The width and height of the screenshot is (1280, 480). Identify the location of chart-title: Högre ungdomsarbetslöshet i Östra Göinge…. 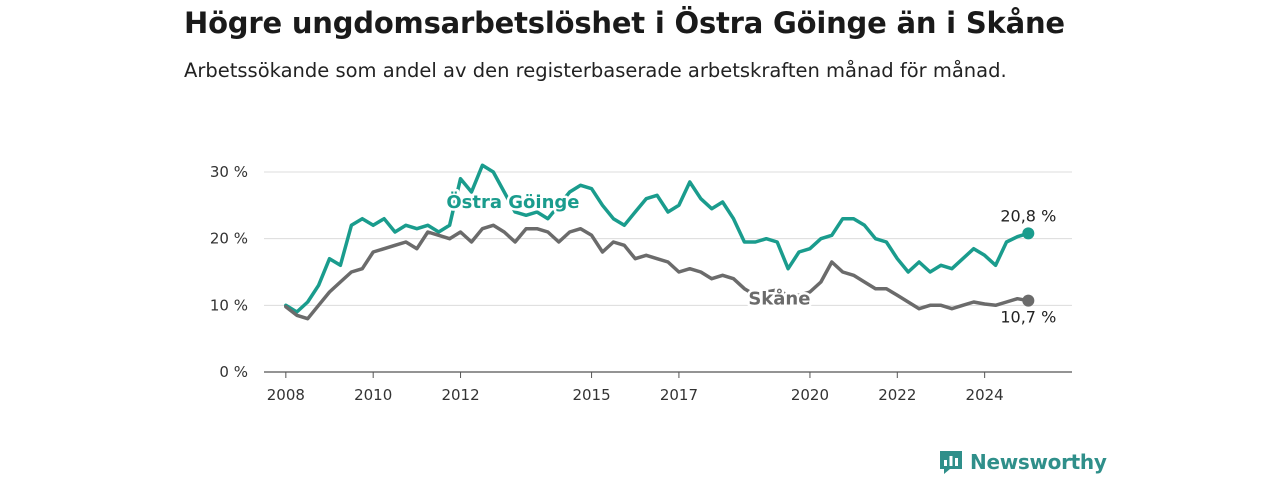
(624, 23).